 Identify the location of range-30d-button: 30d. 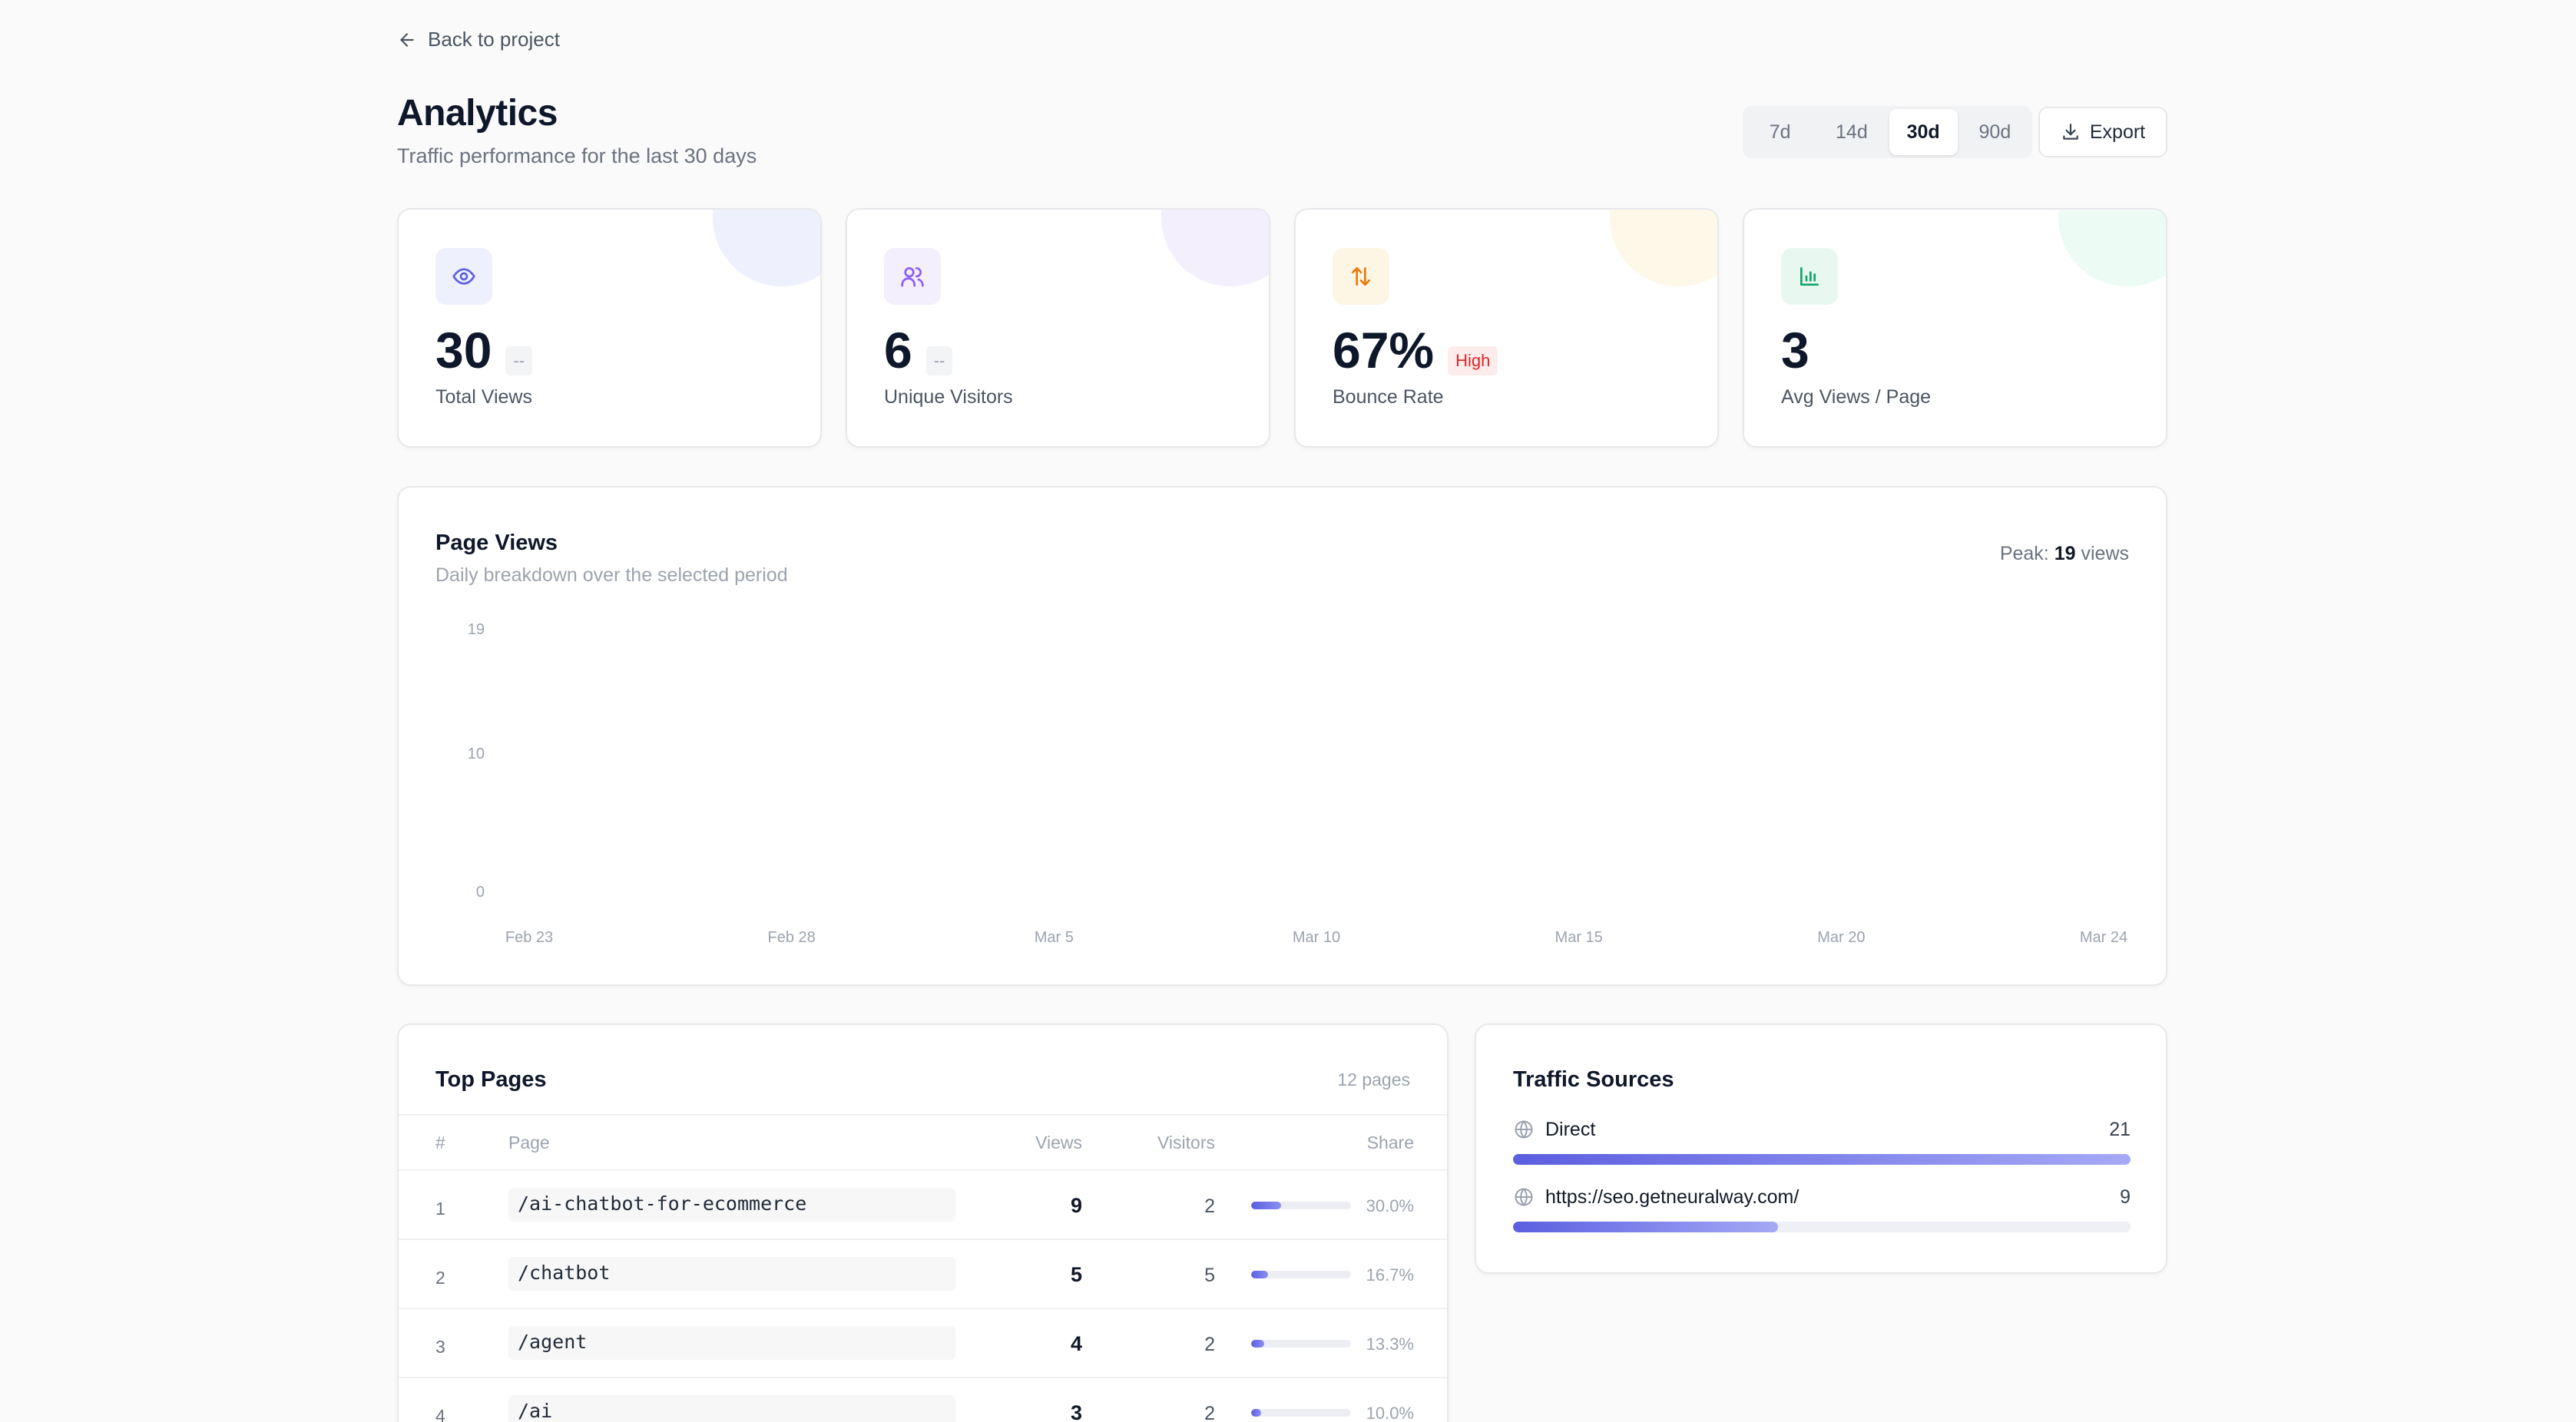
(1923, 132).